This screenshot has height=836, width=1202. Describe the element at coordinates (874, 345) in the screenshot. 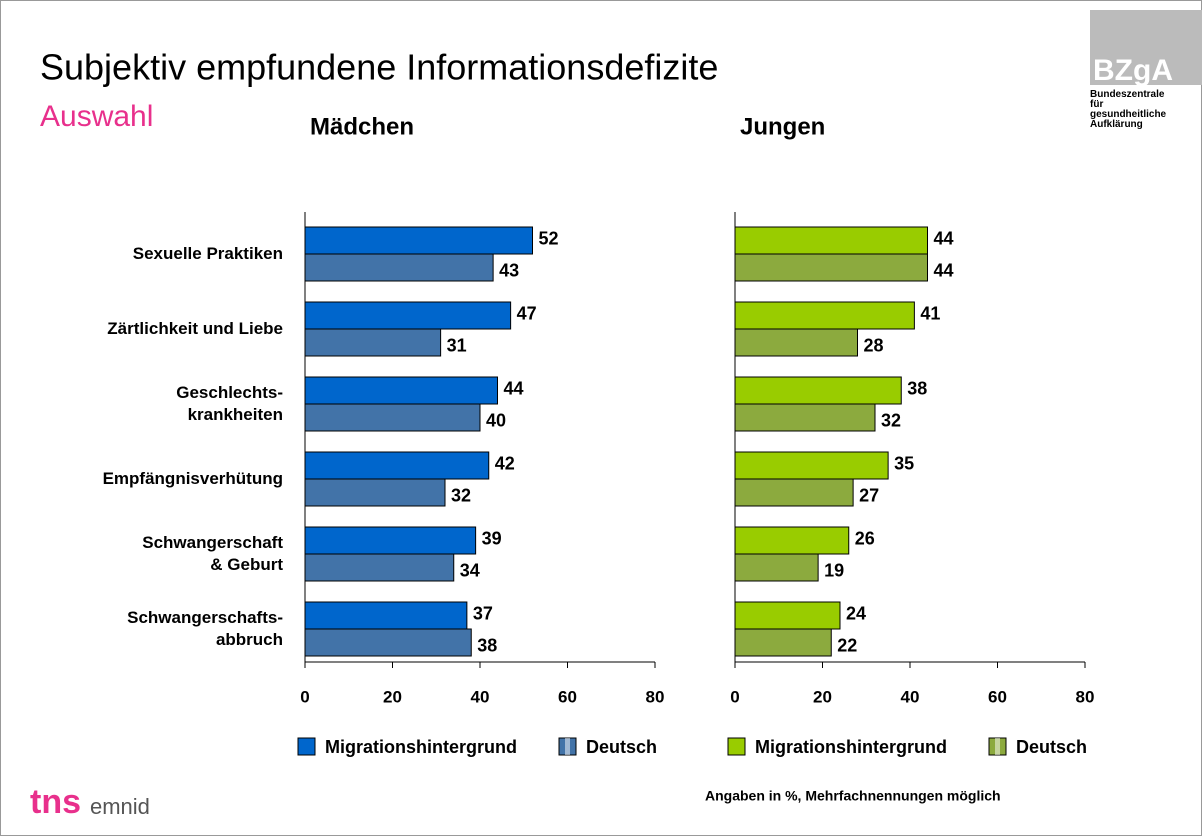

I see `value-label: 28` at that location.